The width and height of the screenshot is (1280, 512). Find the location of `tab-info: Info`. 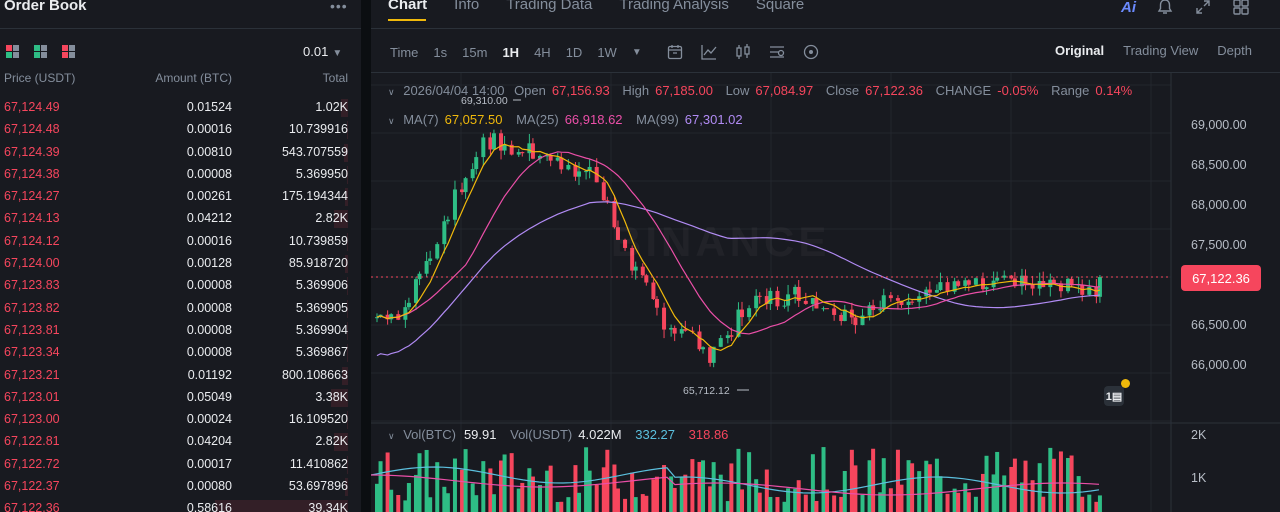

tab-info: Info is located at coordinates (467, 6).